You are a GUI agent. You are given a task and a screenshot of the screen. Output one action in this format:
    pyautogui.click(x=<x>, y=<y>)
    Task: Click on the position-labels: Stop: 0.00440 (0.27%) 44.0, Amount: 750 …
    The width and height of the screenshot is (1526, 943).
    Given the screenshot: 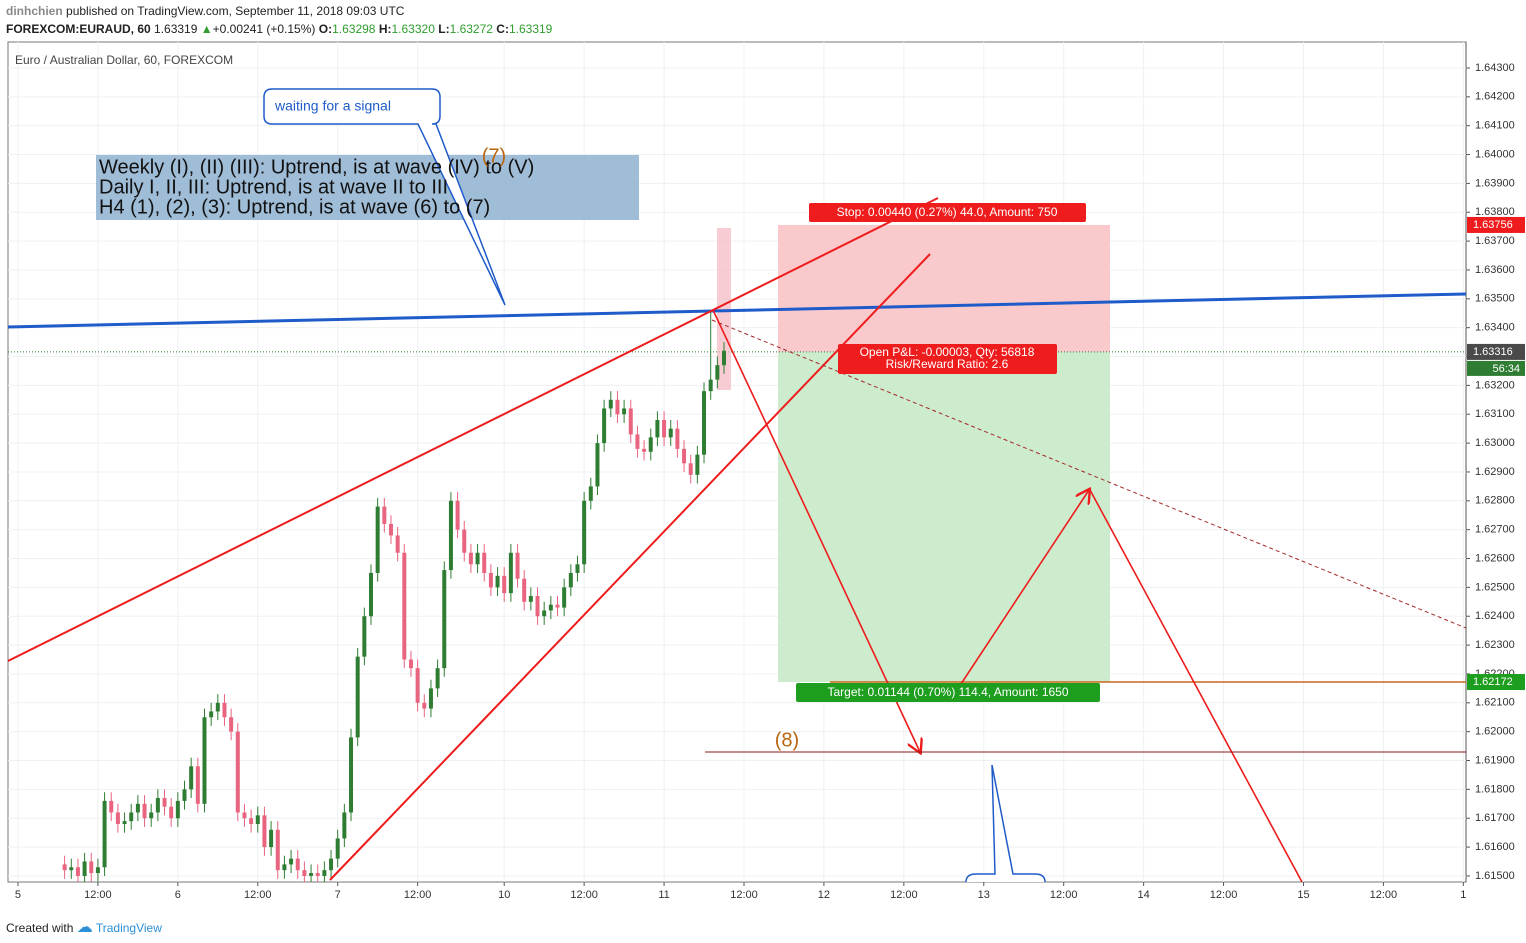 What is the action you would take?
    pyautogui.click(x=948, y=452)
    